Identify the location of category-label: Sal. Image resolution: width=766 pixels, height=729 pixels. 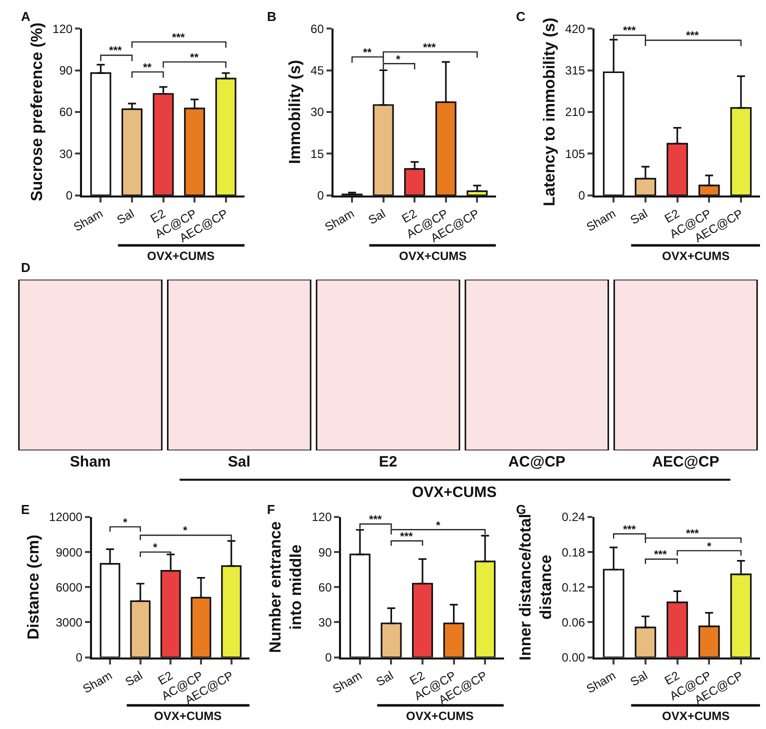
(239, 461).